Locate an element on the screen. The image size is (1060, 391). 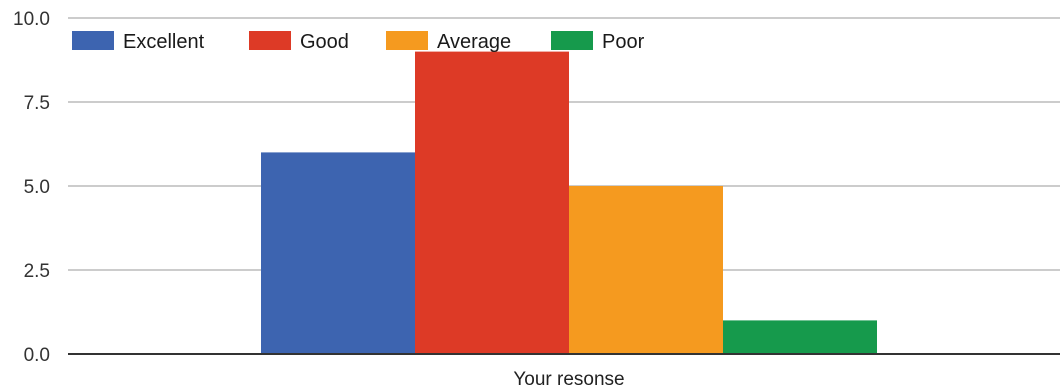
legend: Excellent Good Average Poor is located at coordinates (358, 42).